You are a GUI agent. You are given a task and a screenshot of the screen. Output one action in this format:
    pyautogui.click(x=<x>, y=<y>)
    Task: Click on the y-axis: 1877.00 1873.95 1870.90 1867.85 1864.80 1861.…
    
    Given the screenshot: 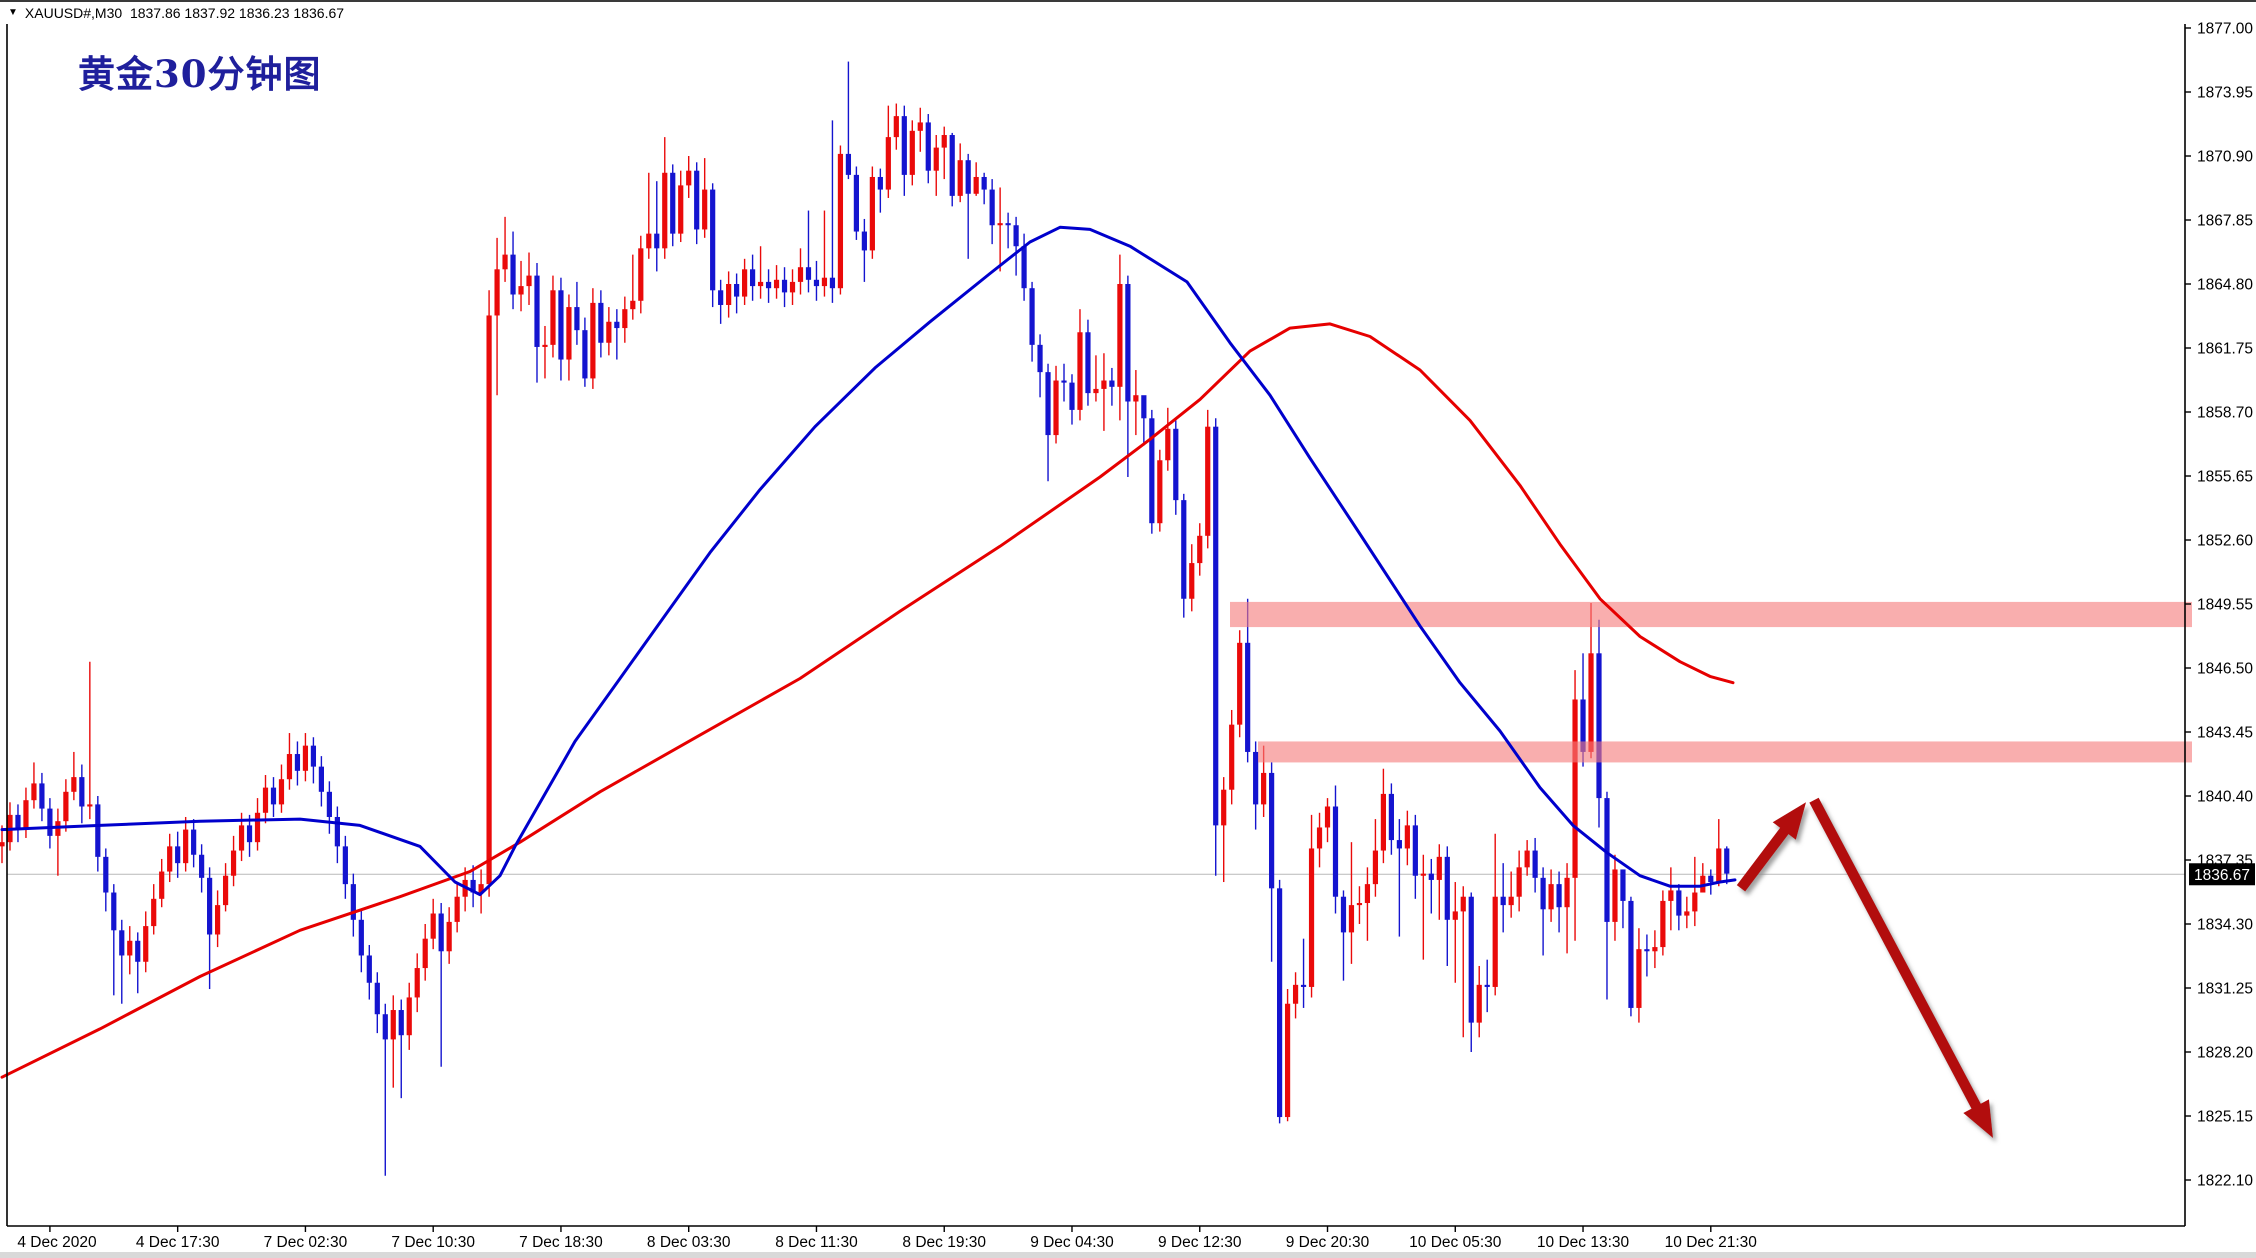 What is the action you would take?
    pyautogui.click(x=2219, y=605)
    